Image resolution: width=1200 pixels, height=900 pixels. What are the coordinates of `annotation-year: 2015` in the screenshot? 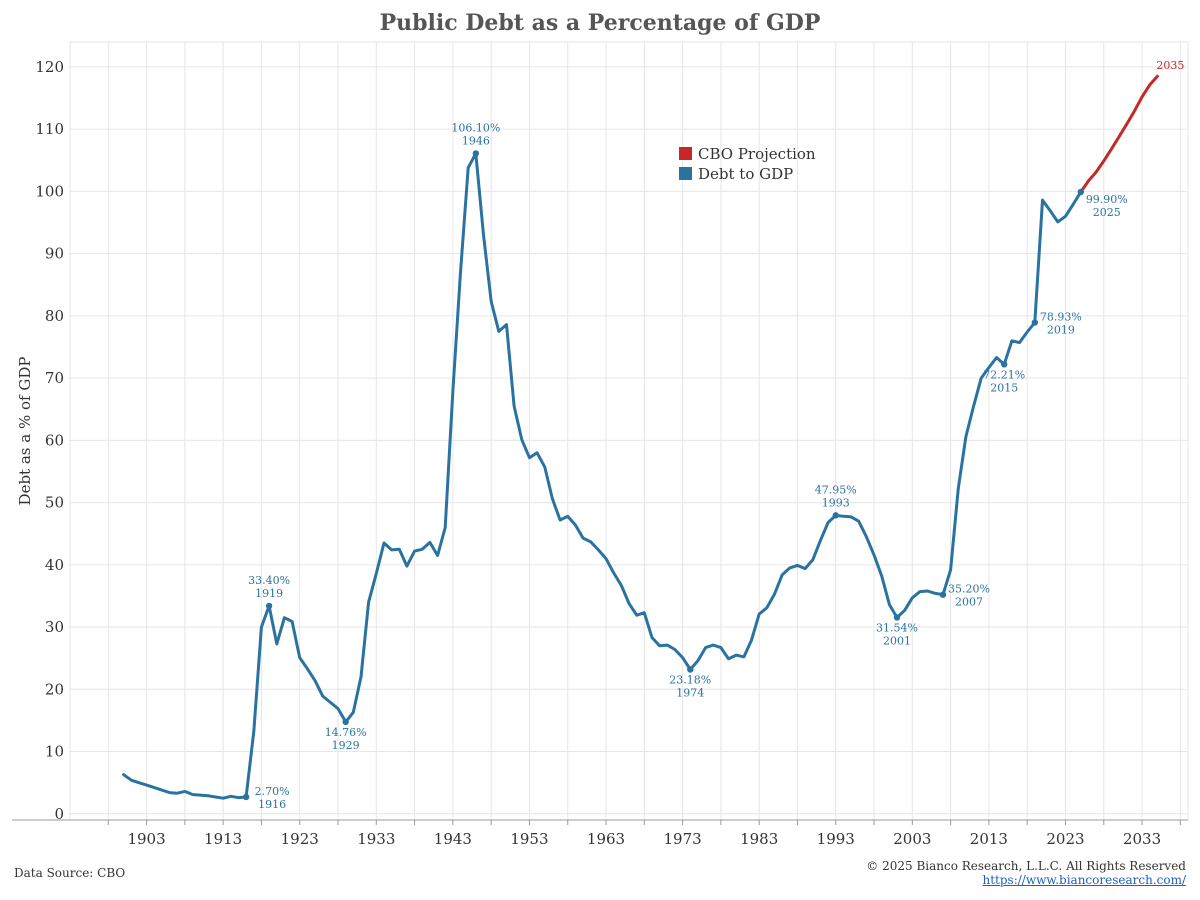 It's located at (1004, 387).